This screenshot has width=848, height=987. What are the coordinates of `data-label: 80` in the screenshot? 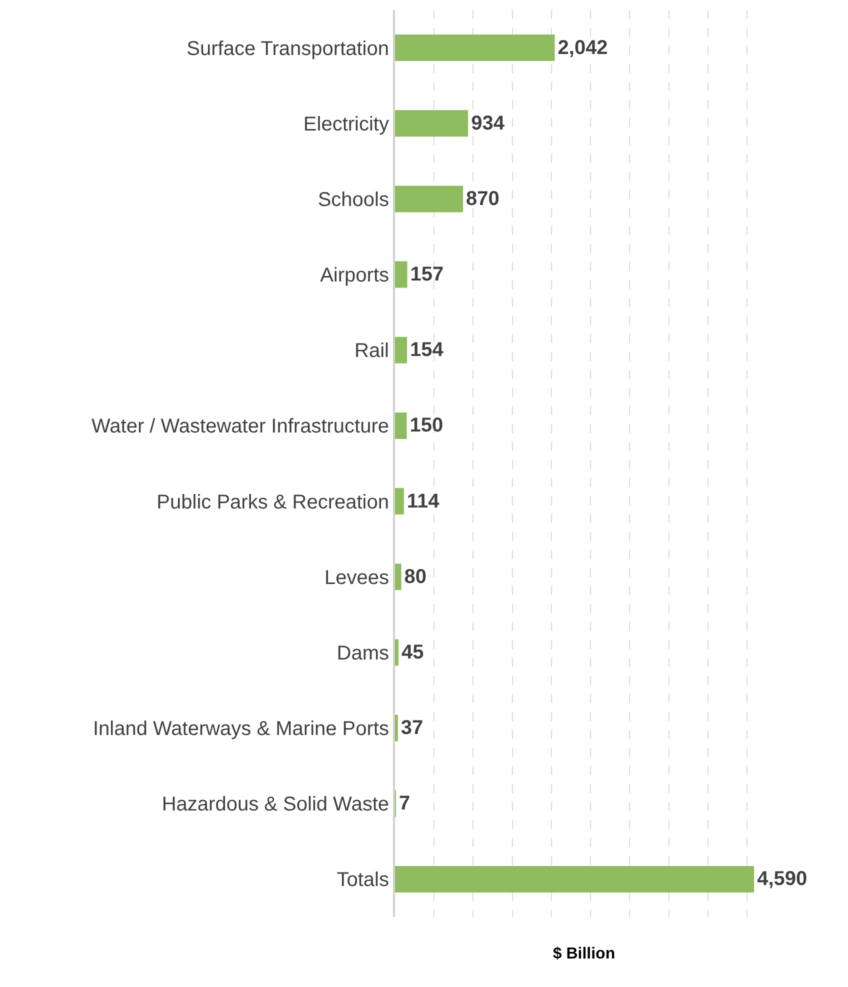 It's located at (415, 577).